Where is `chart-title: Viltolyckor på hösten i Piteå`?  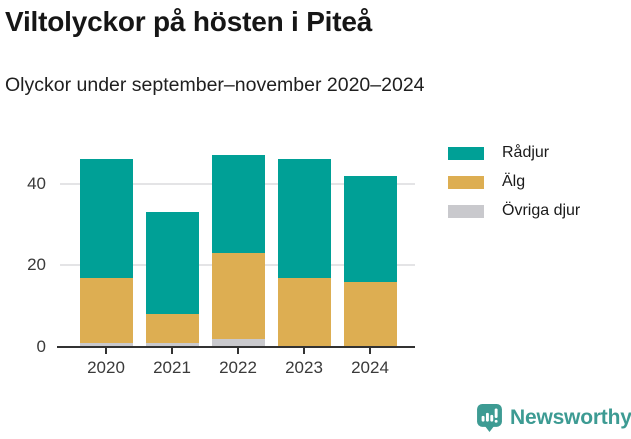 chart-title: Viltolyckor på hösten i Piteå is located at coordinates (189, 21).